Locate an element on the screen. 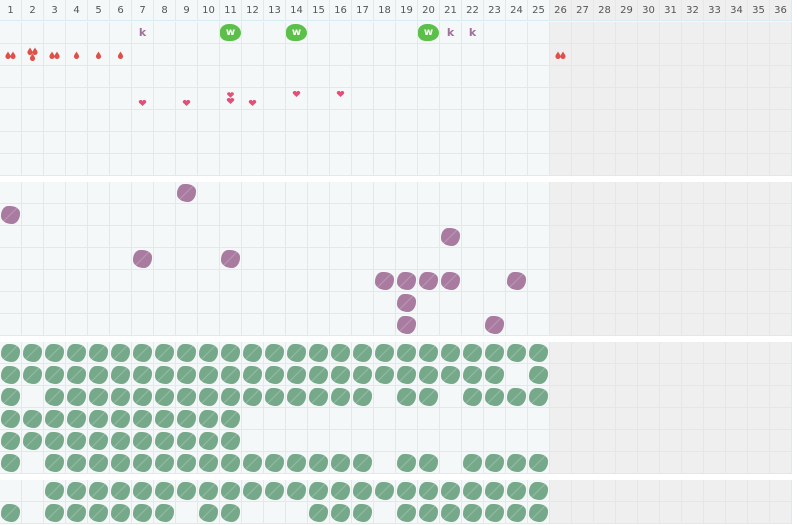 This screenshot has width=792, height=525. column-header-36: 36 is located at coordinates (781, 10).